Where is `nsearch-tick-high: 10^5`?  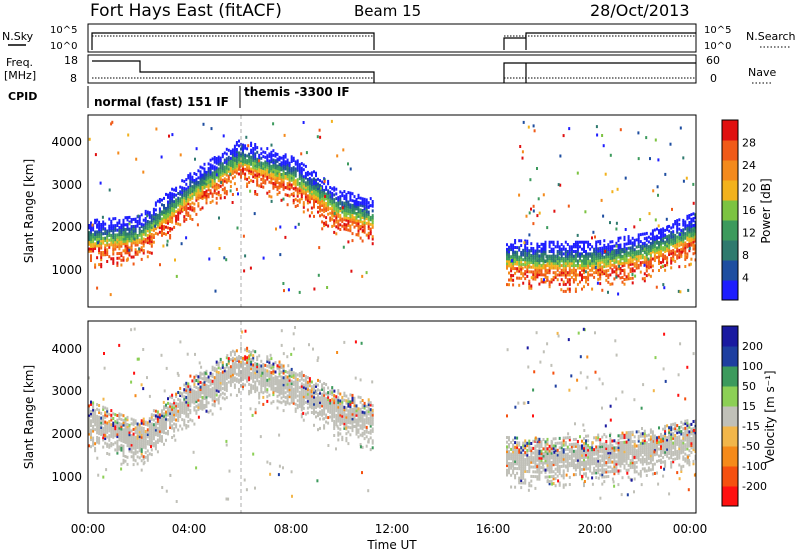
nsearch-tick-high: 10^5 is located at coordinates (717, 30).